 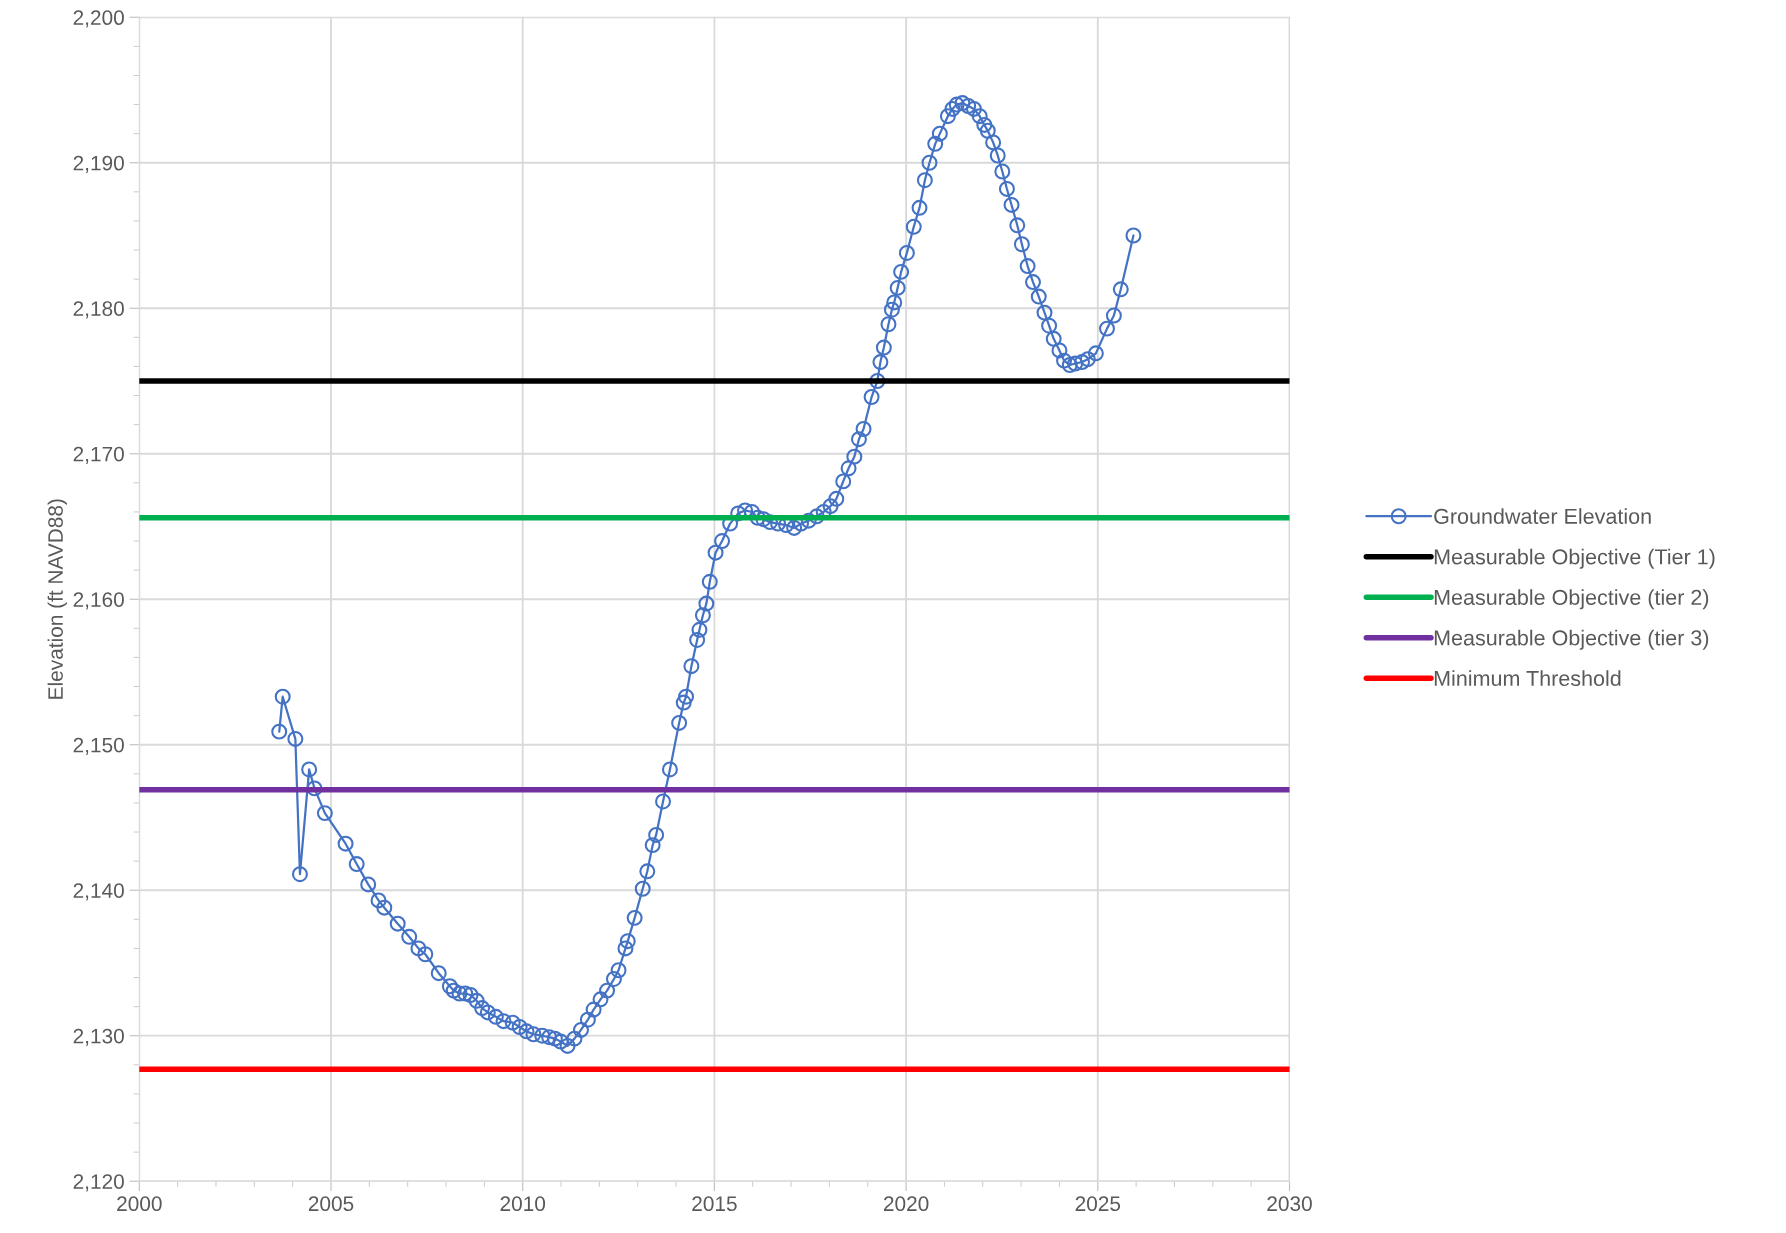 What do you see at coordinates (98, 1037) in the screenshot?
I see `y-tick-label: 2,130` at bounding box center [98, 1037].